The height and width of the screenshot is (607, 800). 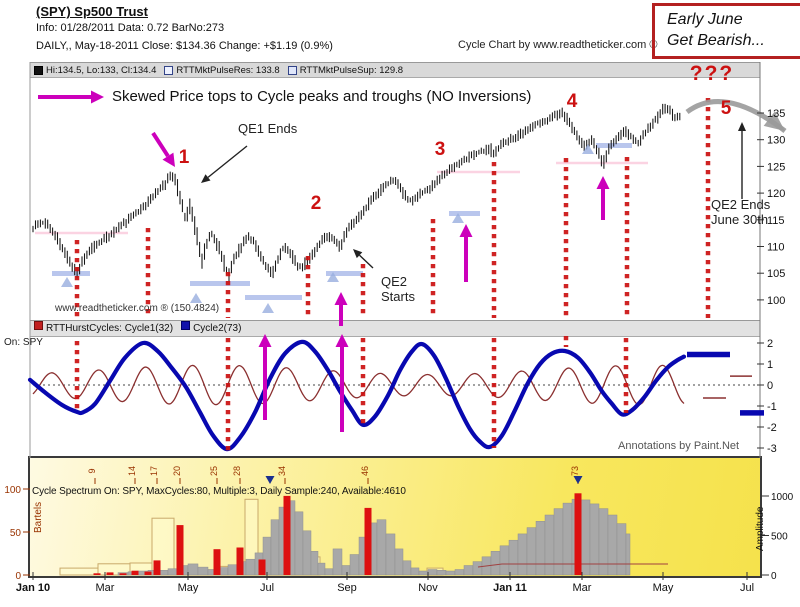 What do you see at coordinates (282, 471) in the screenshot?
I see `period-label: 34` at bounding box center [282, 471].